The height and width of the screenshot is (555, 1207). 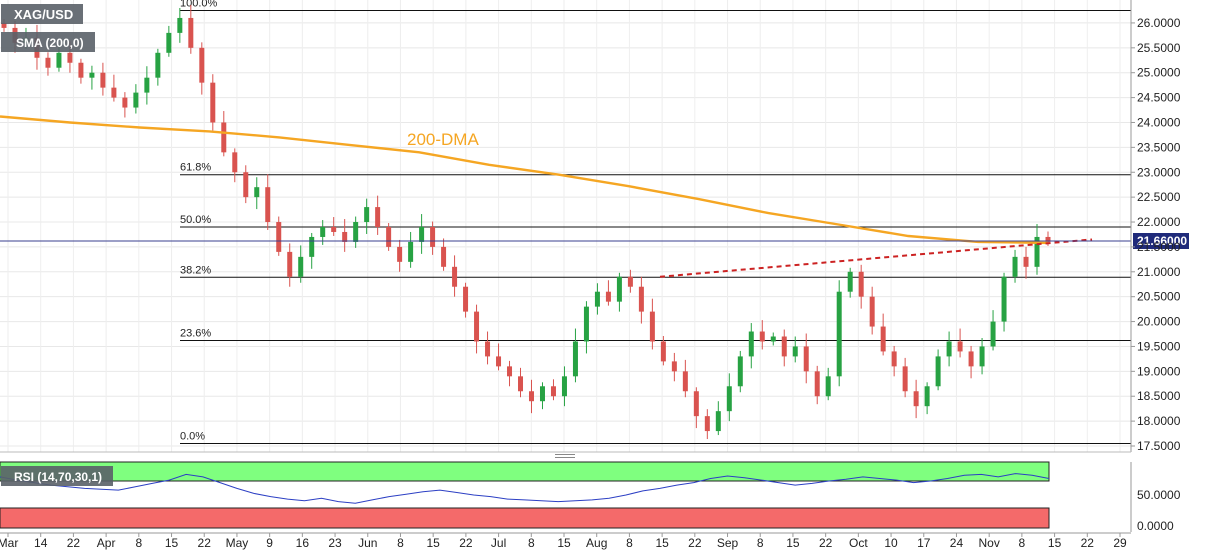 I want to click on fib-label: 23.6%, so click(x=195, y=333).